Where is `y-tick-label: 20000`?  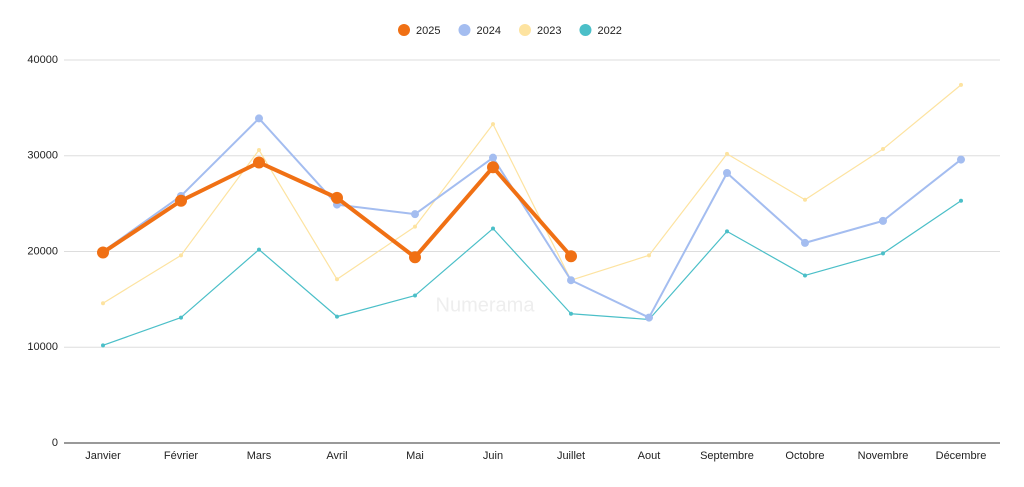 y-tick-label: 20000 is located at coordinates (42, 251).